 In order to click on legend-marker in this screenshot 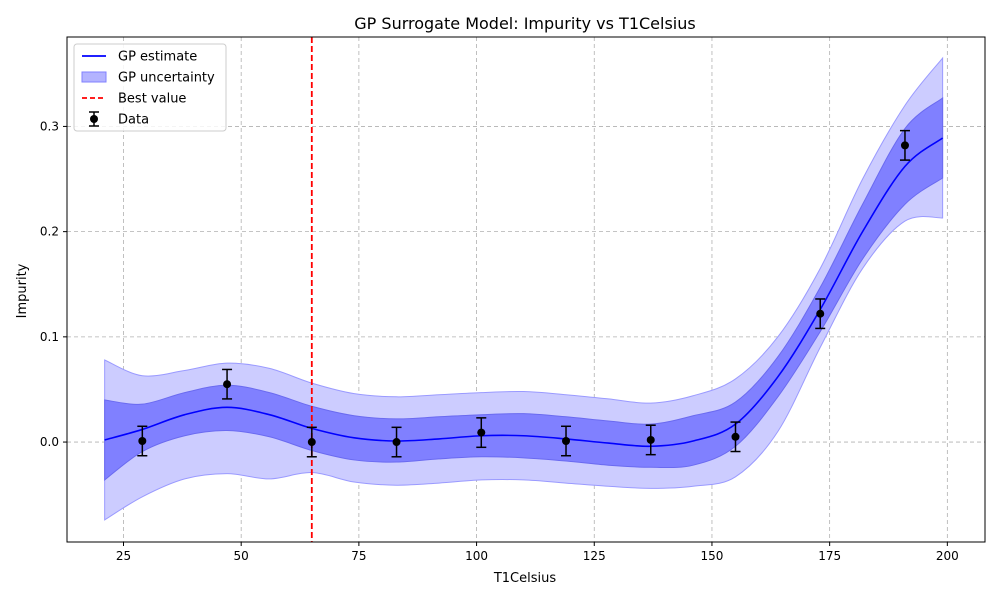, I will do `click(94, 119)`.